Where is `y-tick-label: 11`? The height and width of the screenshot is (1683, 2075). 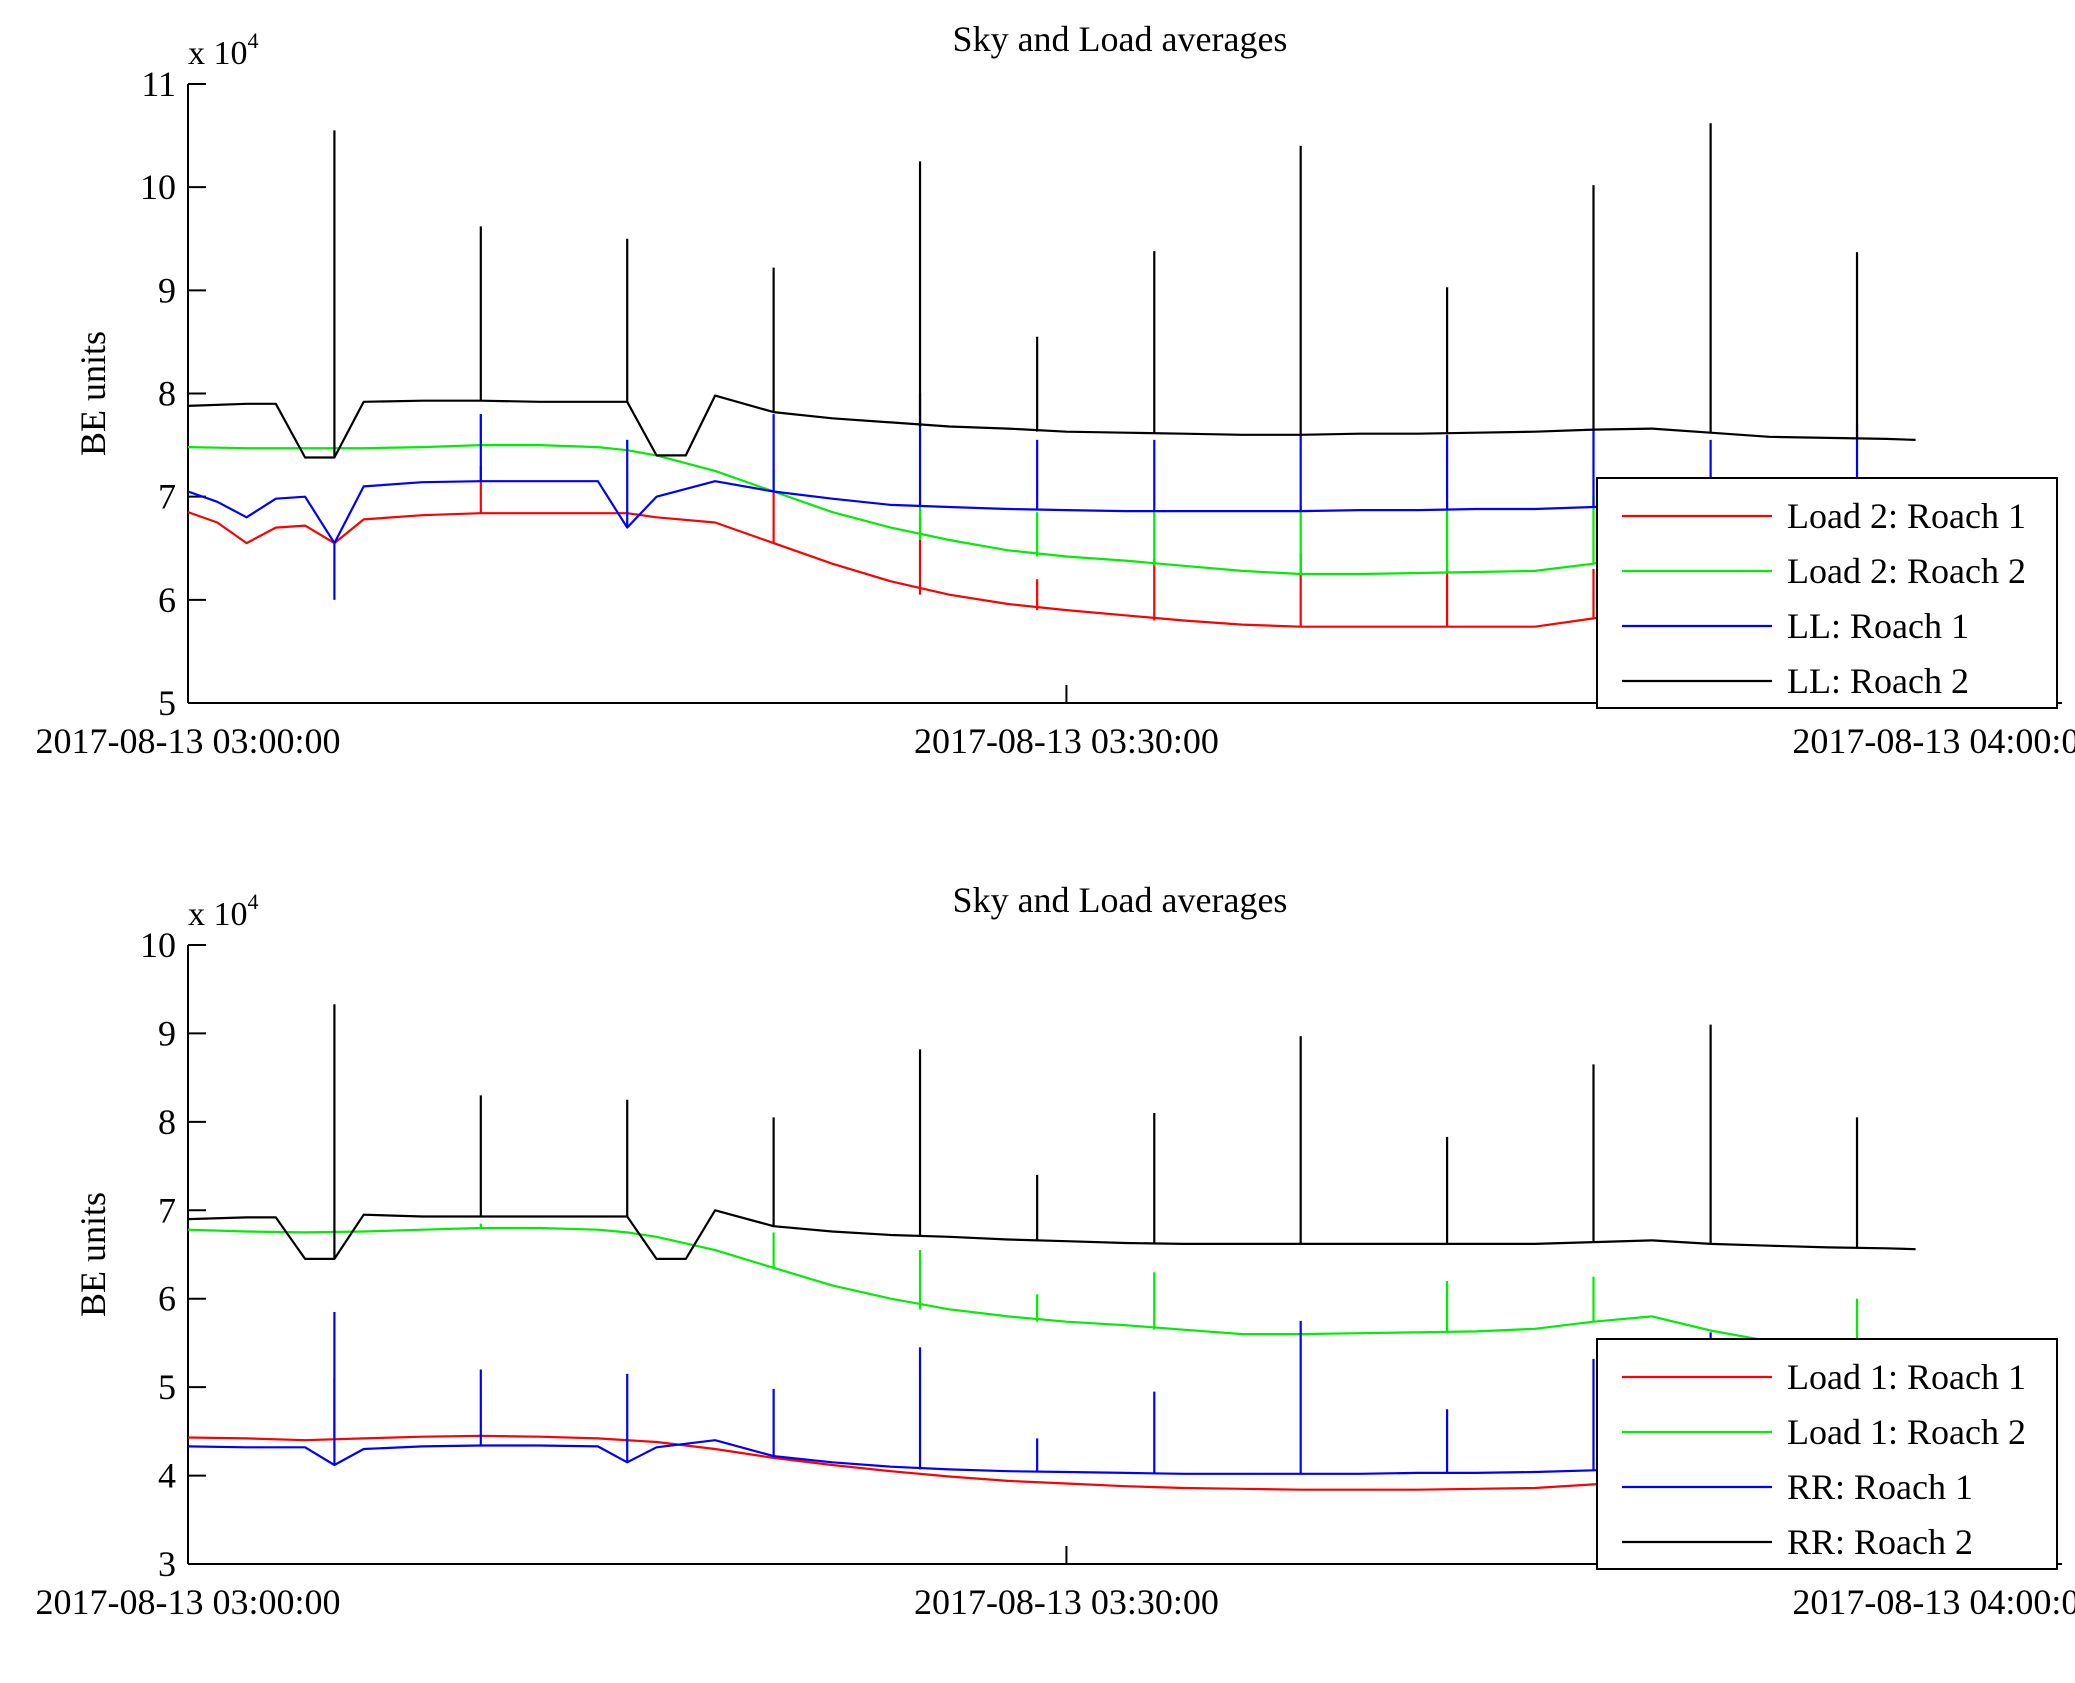
y-tick-label: 11 is located at coordinates (158, 84).